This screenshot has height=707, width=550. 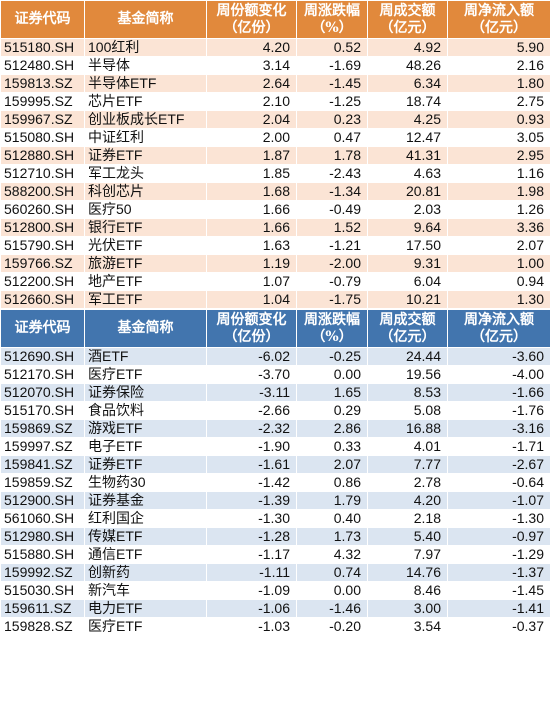 What do you see at coordinates (251, 281) in the screenshot?
I see `cell-share-change: 1.07` at bounding box center [251, 281].